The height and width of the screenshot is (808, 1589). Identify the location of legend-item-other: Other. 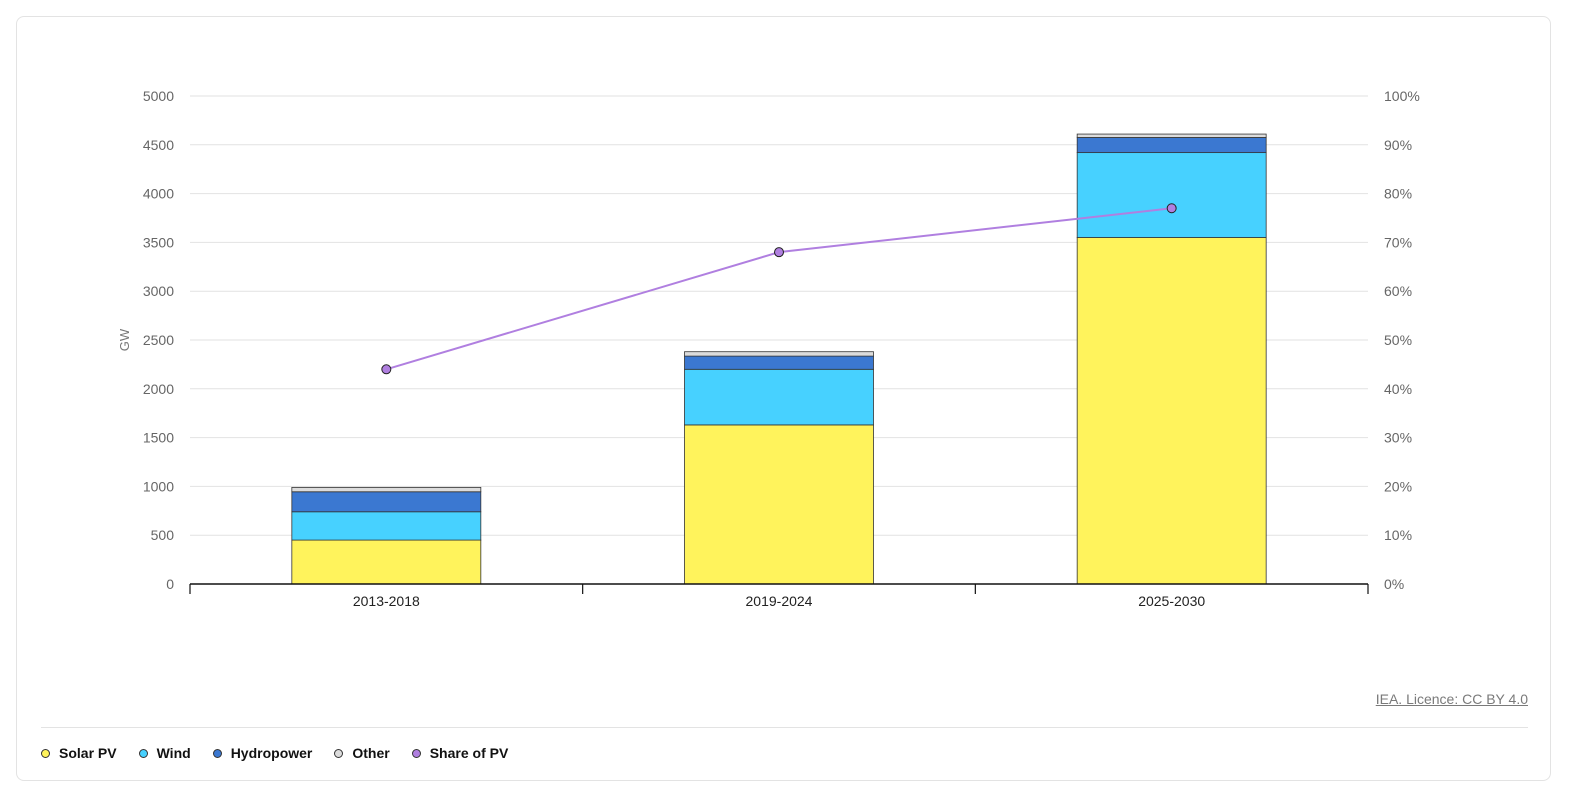
(362, 753).